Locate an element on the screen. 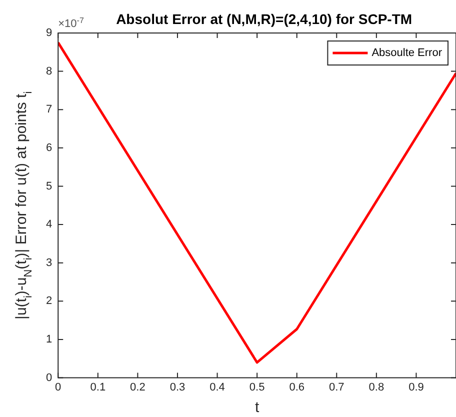  legend-label: Absoulte Error is located at coordinates (407, 53).